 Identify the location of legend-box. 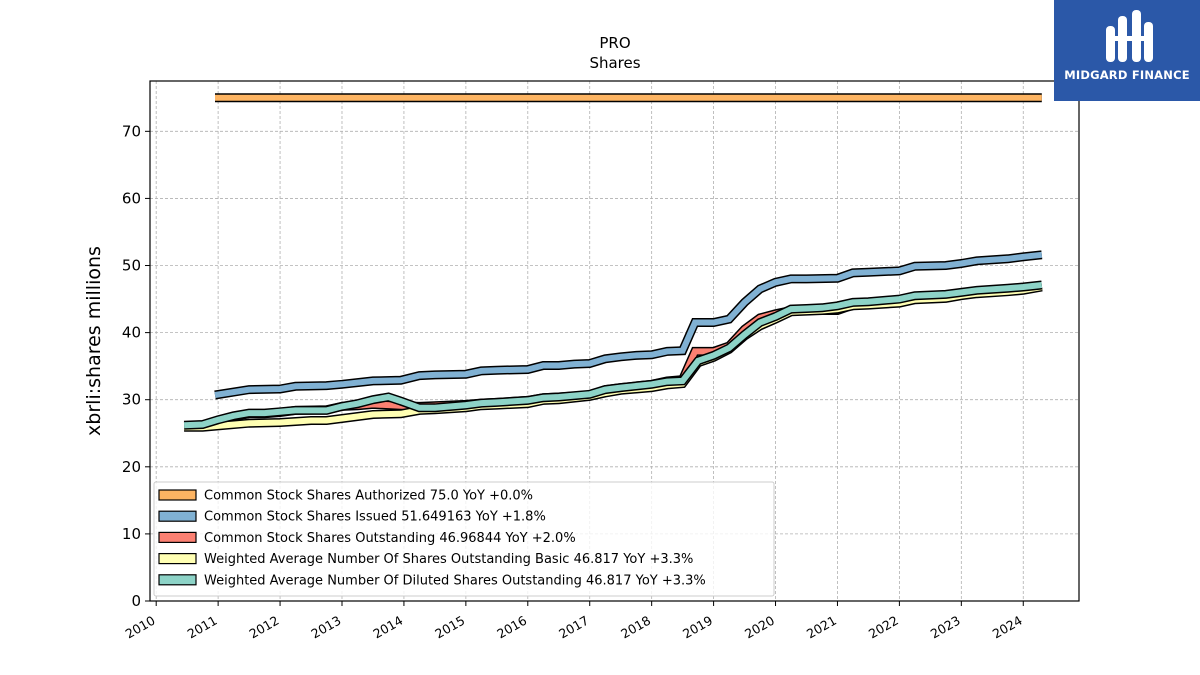
(464, 539).